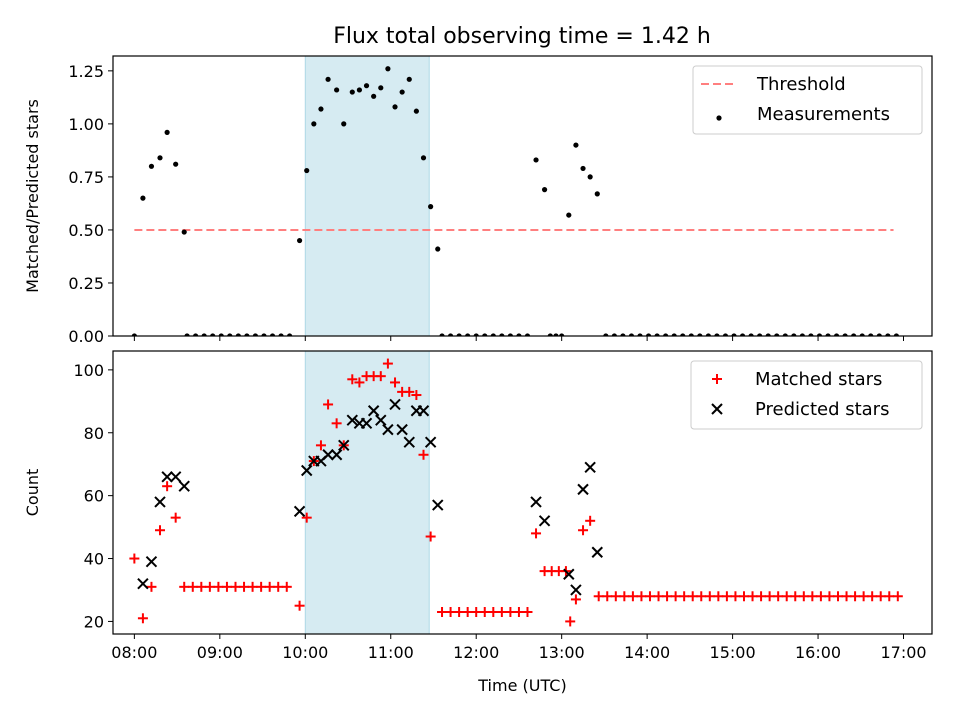  What do you see at coordinates (806, 395) in the screenshot?
I see `bottom-legend: Matched stars Predicted stars` at bounding box center [806, 395].